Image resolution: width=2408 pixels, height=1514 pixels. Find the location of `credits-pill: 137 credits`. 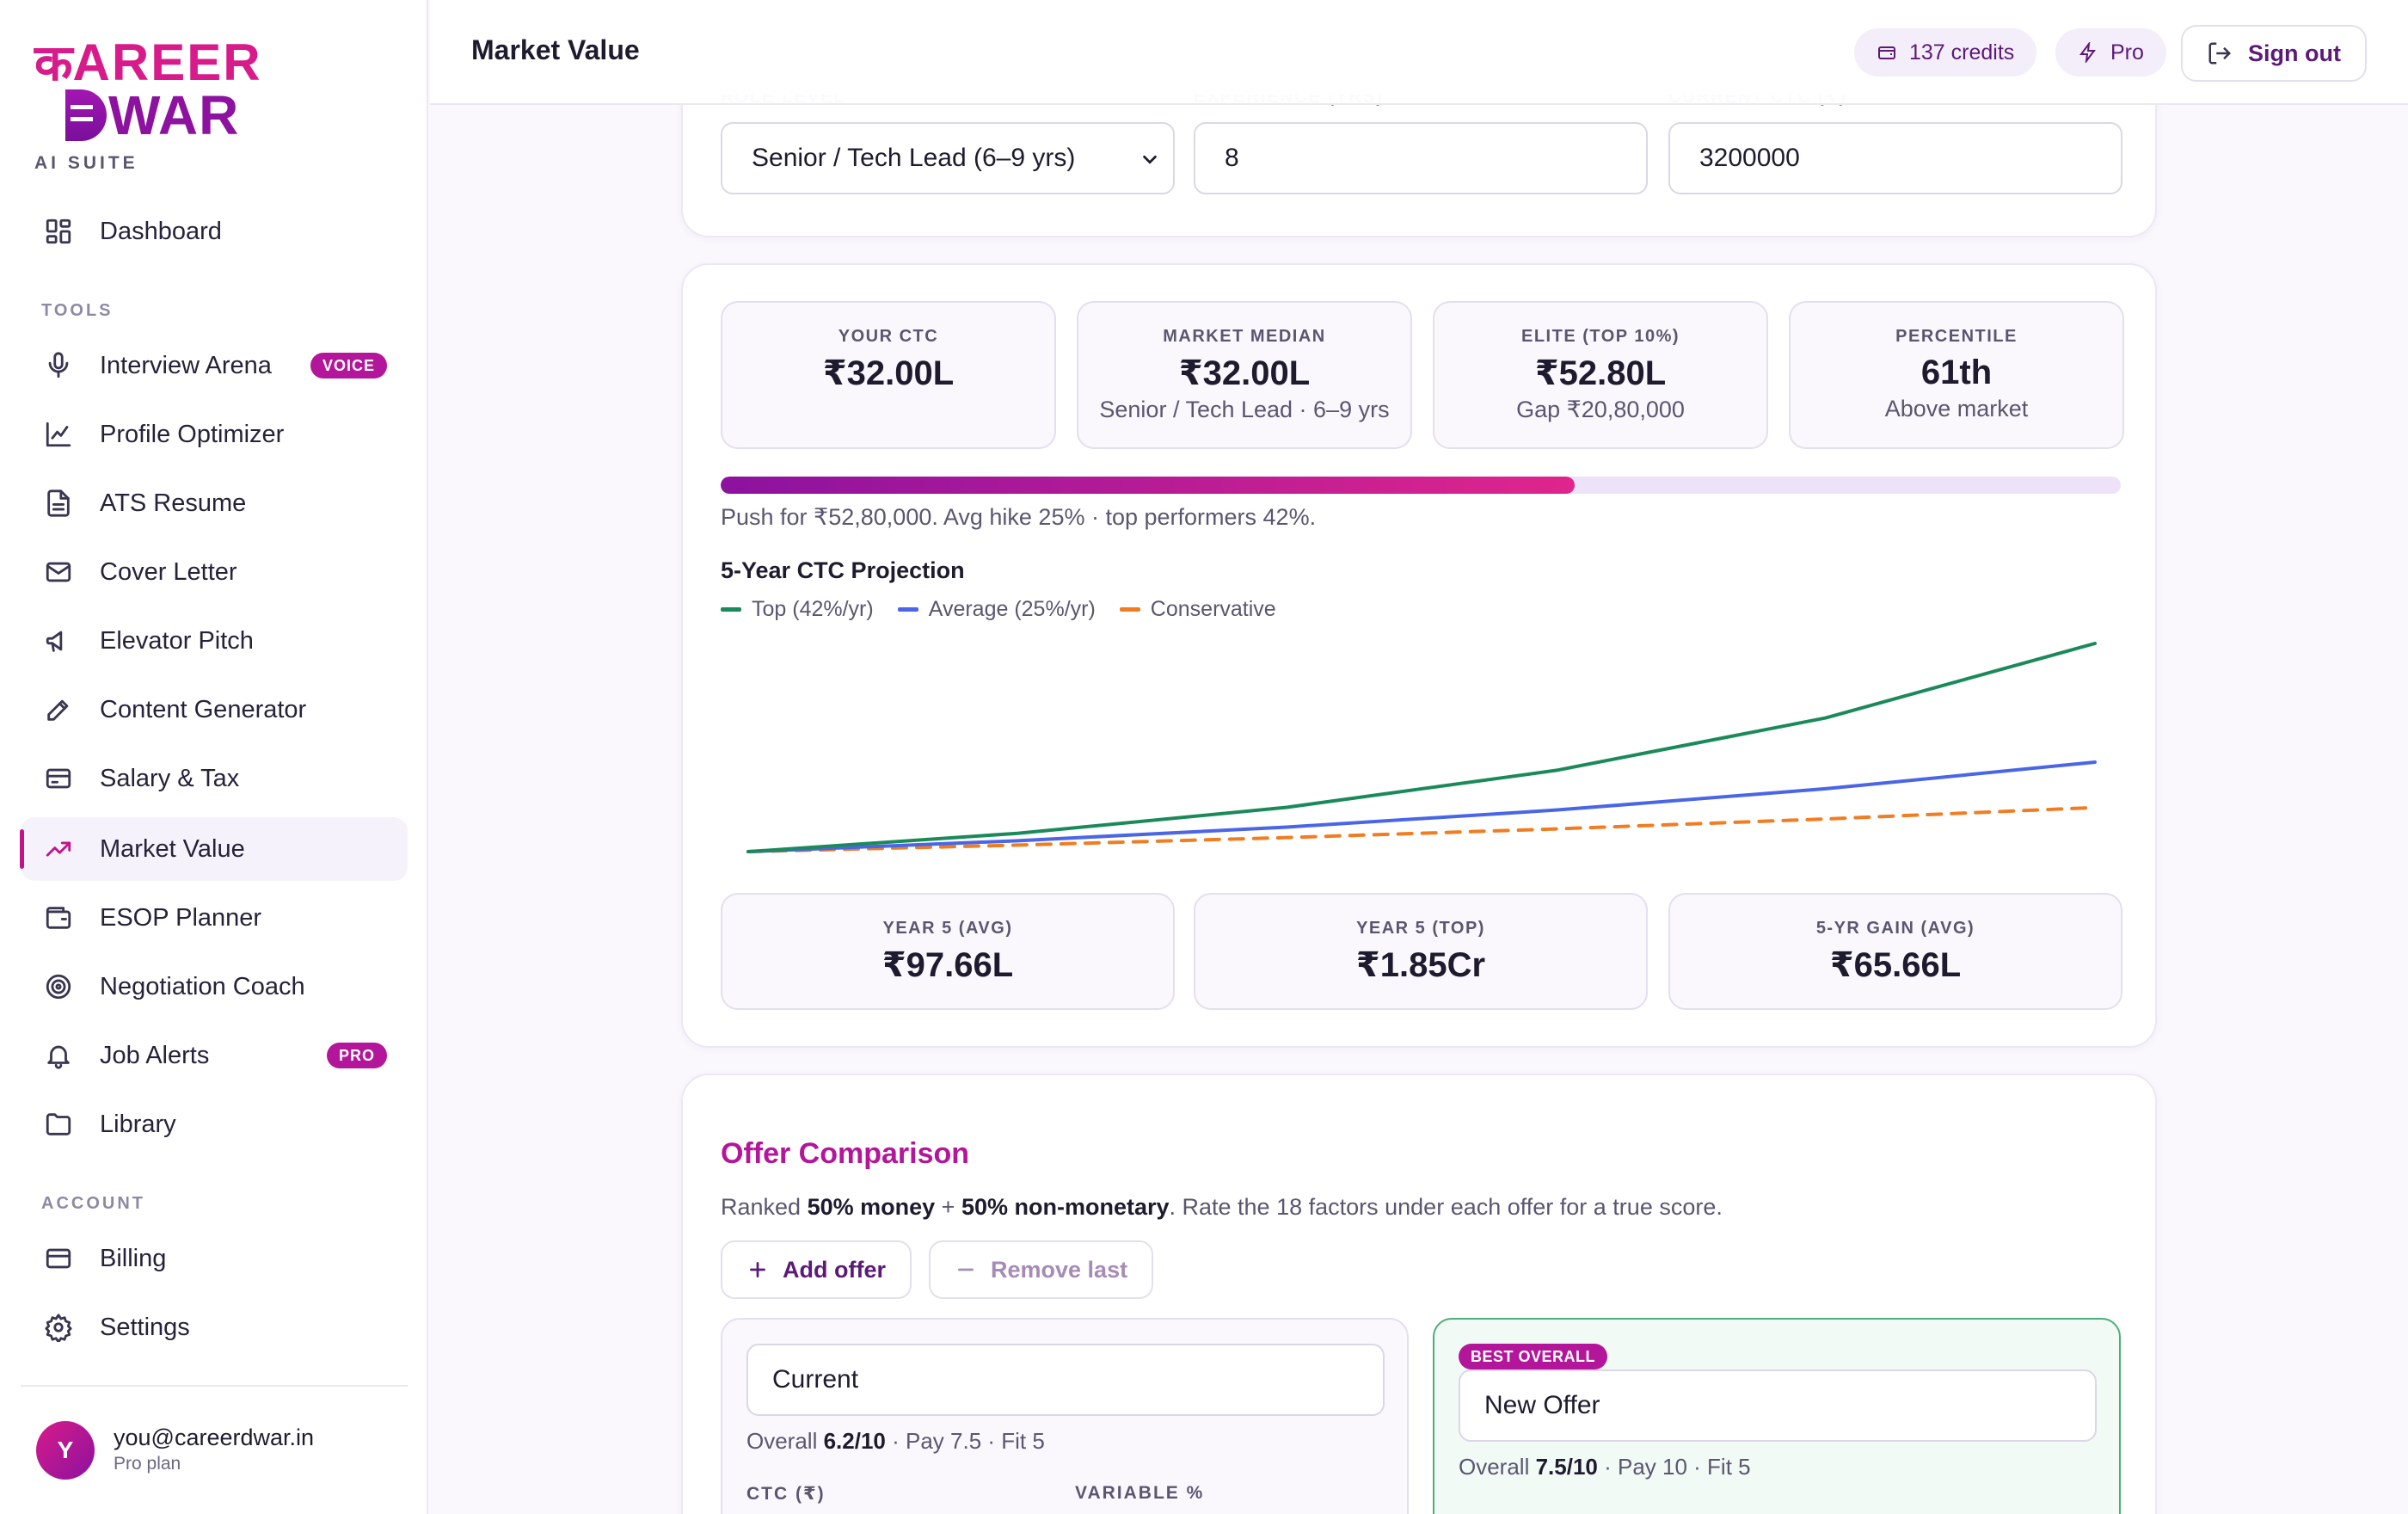

credits-pill: 137 credits is located at coordinates (1946, 52).